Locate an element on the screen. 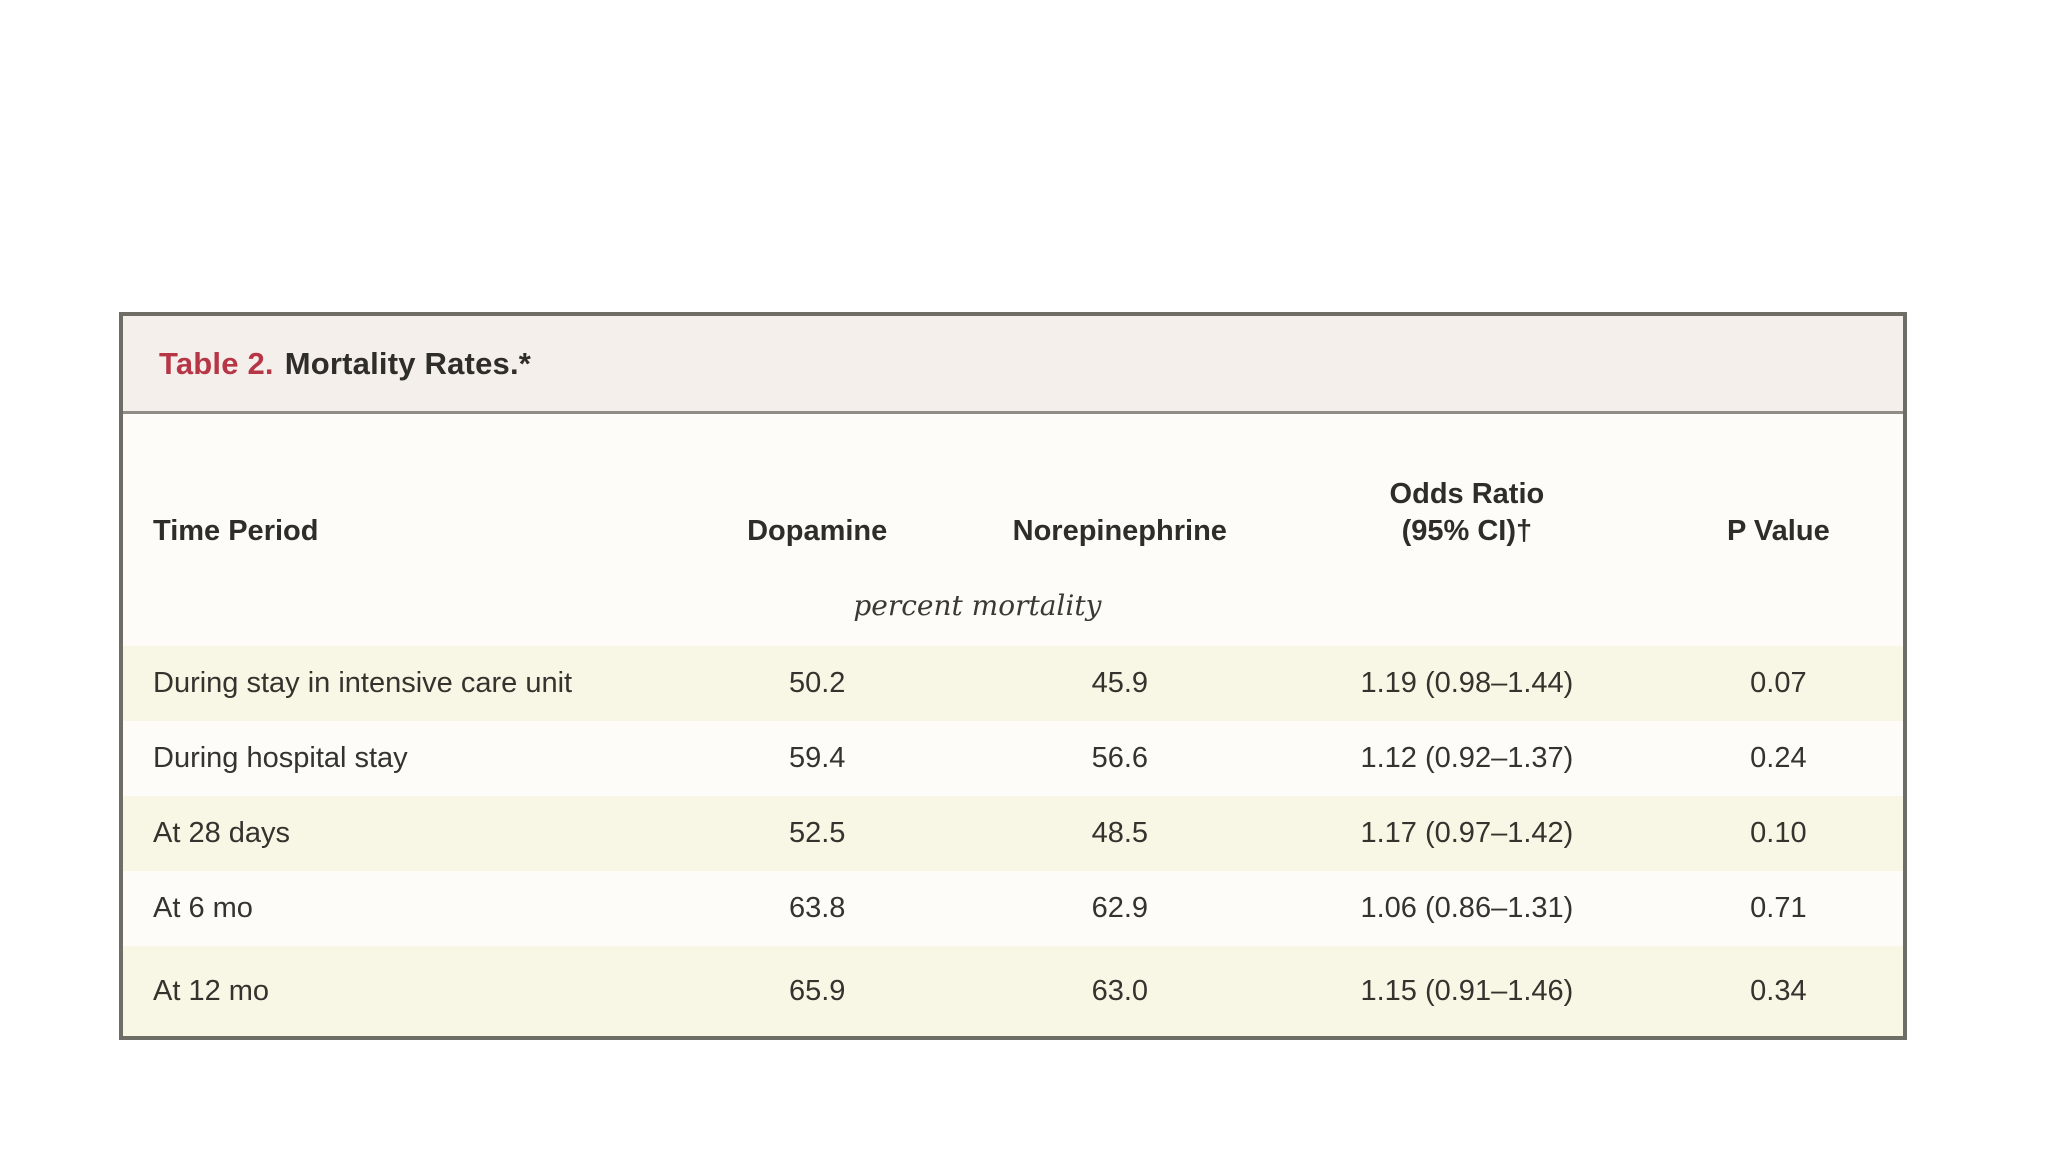 This screenshot has height=1152, width=2048. column-header-norepinephrine: Norepinephrine is located at coordinates (1119, 530).